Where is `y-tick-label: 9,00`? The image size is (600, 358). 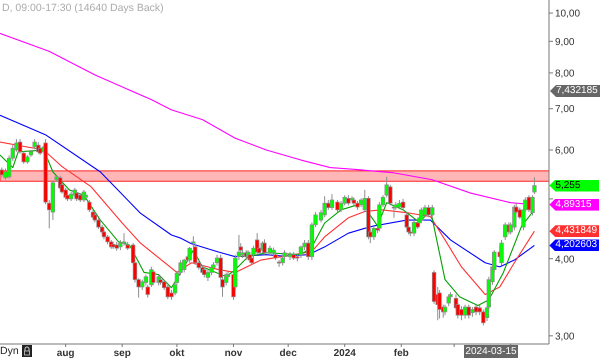
y-tick-label: 9,00 is located at coordinates (565, 42).